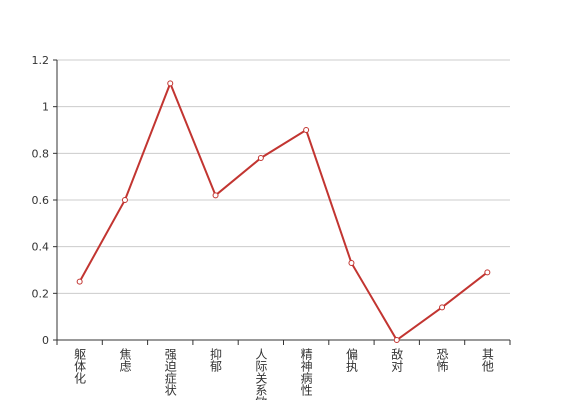  I want to click on y-tick-label: 0, so click(45, 340).